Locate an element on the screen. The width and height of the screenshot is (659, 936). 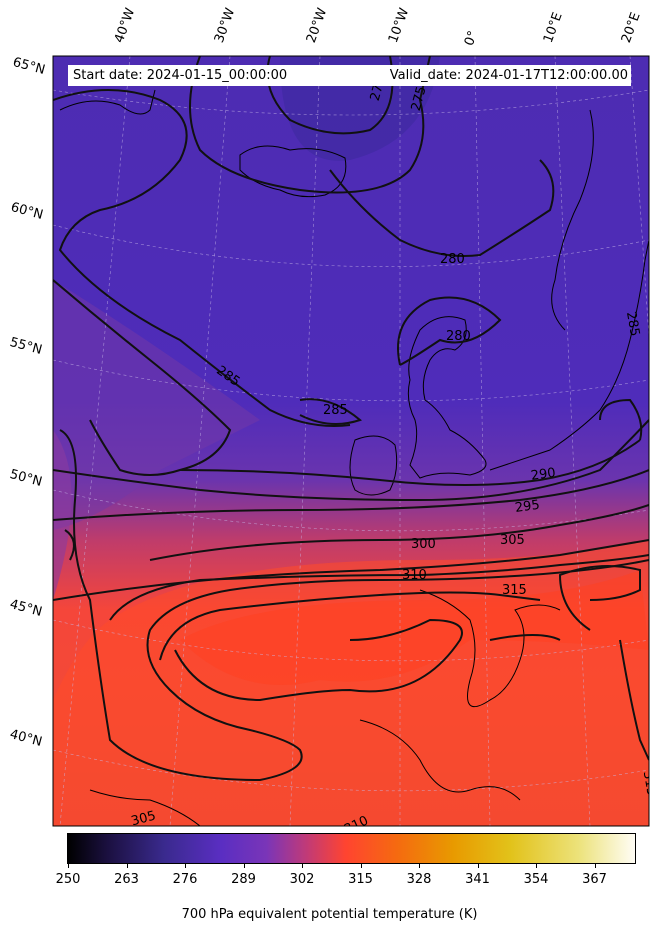
colorbar-tick-label: 250 is located at coordinates (68, 879).